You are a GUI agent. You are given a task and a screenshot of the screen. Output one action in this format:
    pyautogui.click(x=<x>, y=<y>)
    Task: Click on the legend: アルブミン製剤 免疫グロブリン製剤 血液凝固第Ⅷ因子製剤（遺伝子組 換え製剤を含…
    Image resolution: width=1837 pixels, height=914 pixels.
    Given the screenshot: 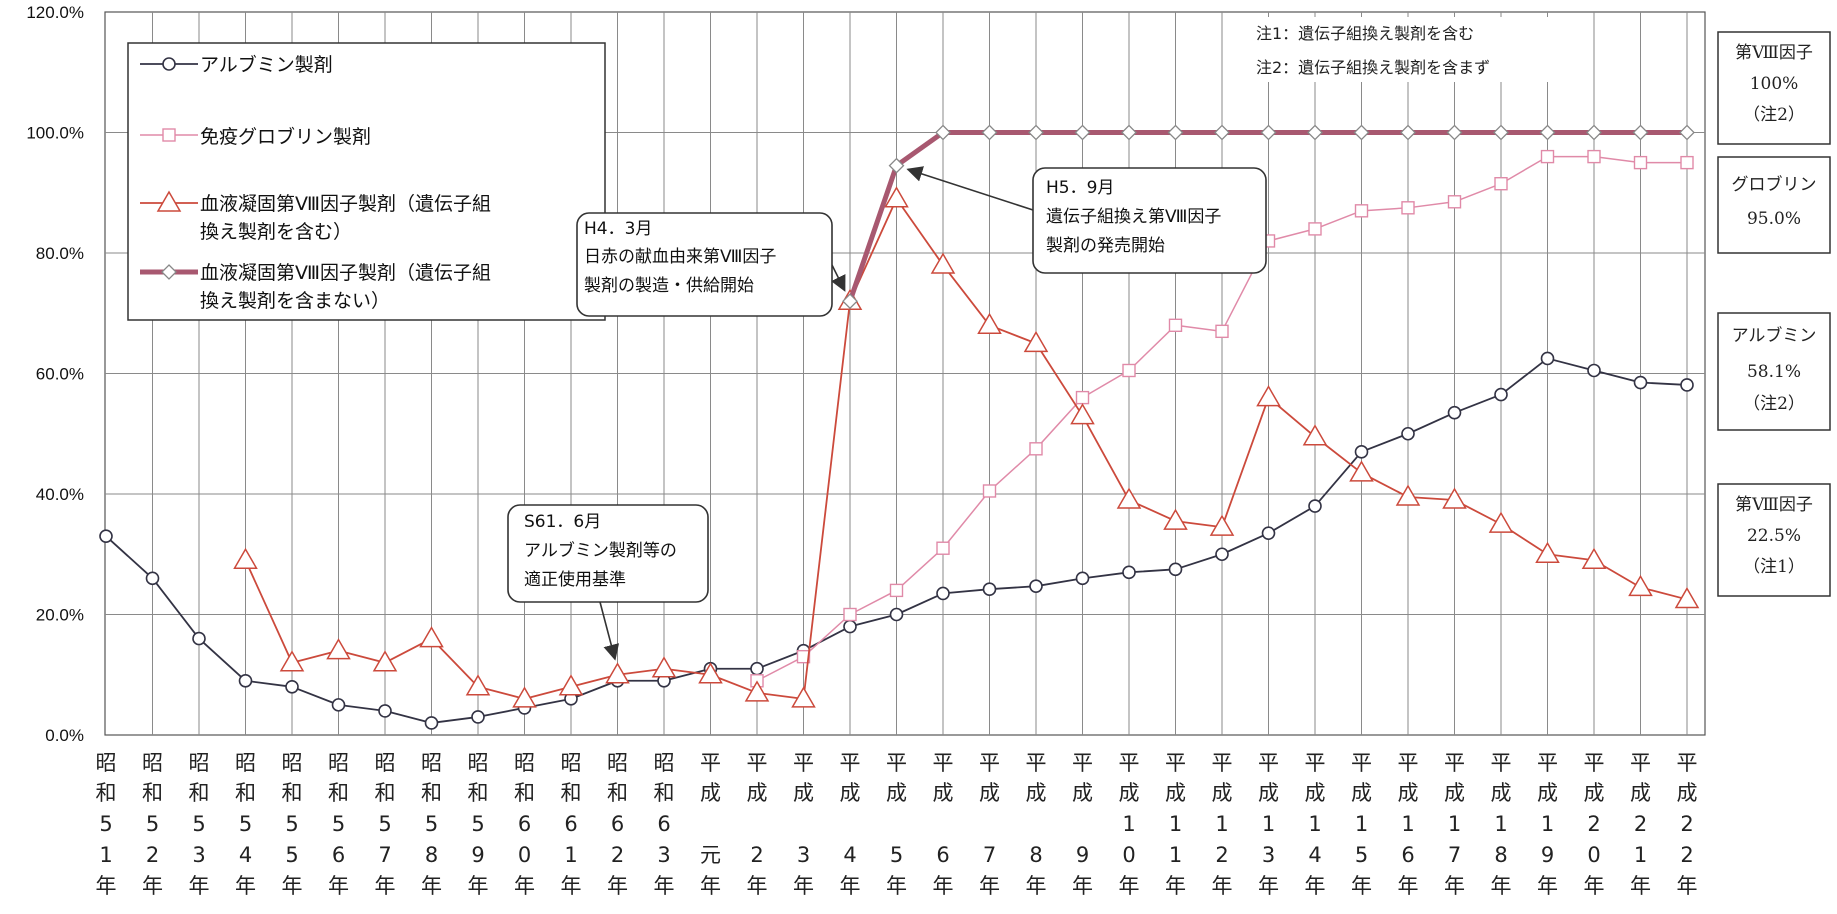 What is the action you would take?
    pyautogui.click(x=366, y=181)
    